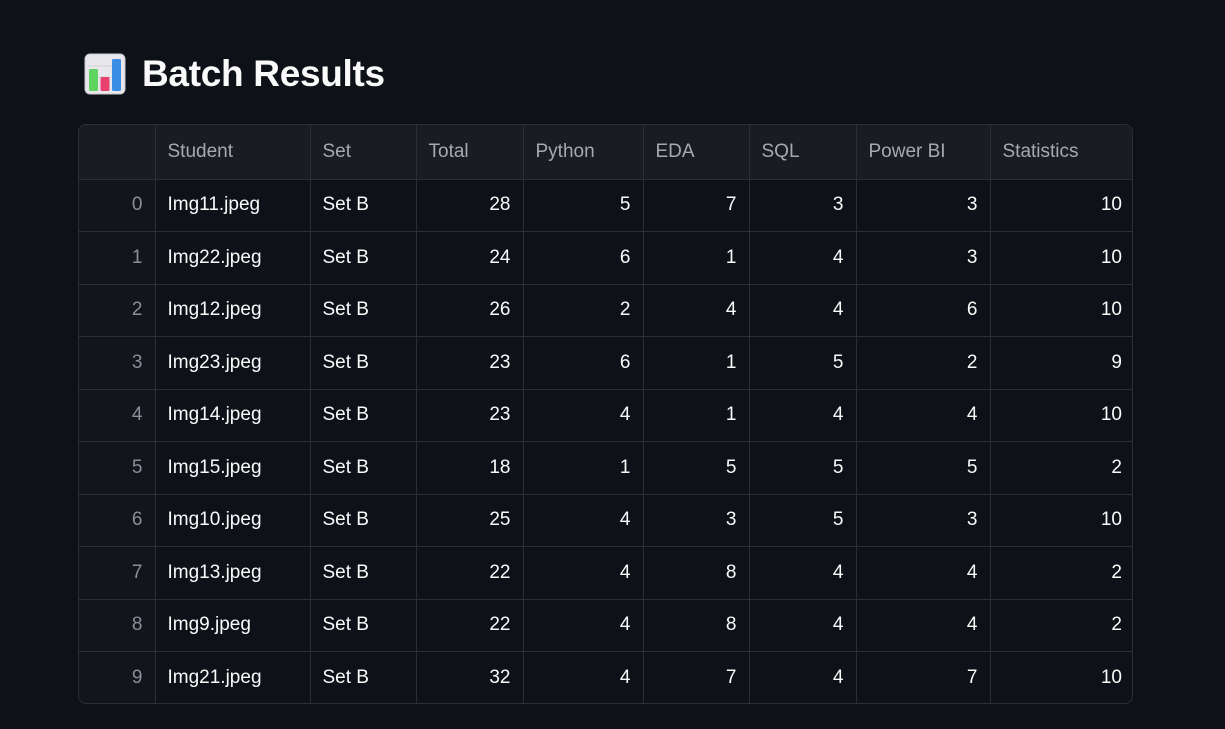  I want to click on table-row: 5 Img15.jpeg Set B 18 1 5 5 5 2, so click(605, 468).